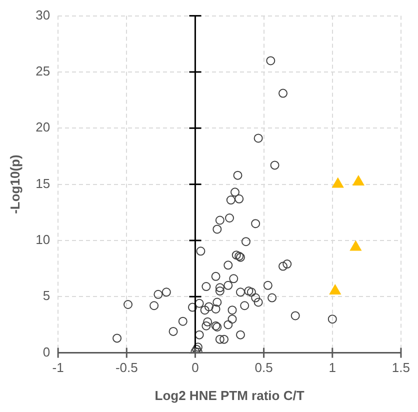 This screenshot has height=412, width=418. I want to click on x-tick-label: 0.5, so click(263, 368).